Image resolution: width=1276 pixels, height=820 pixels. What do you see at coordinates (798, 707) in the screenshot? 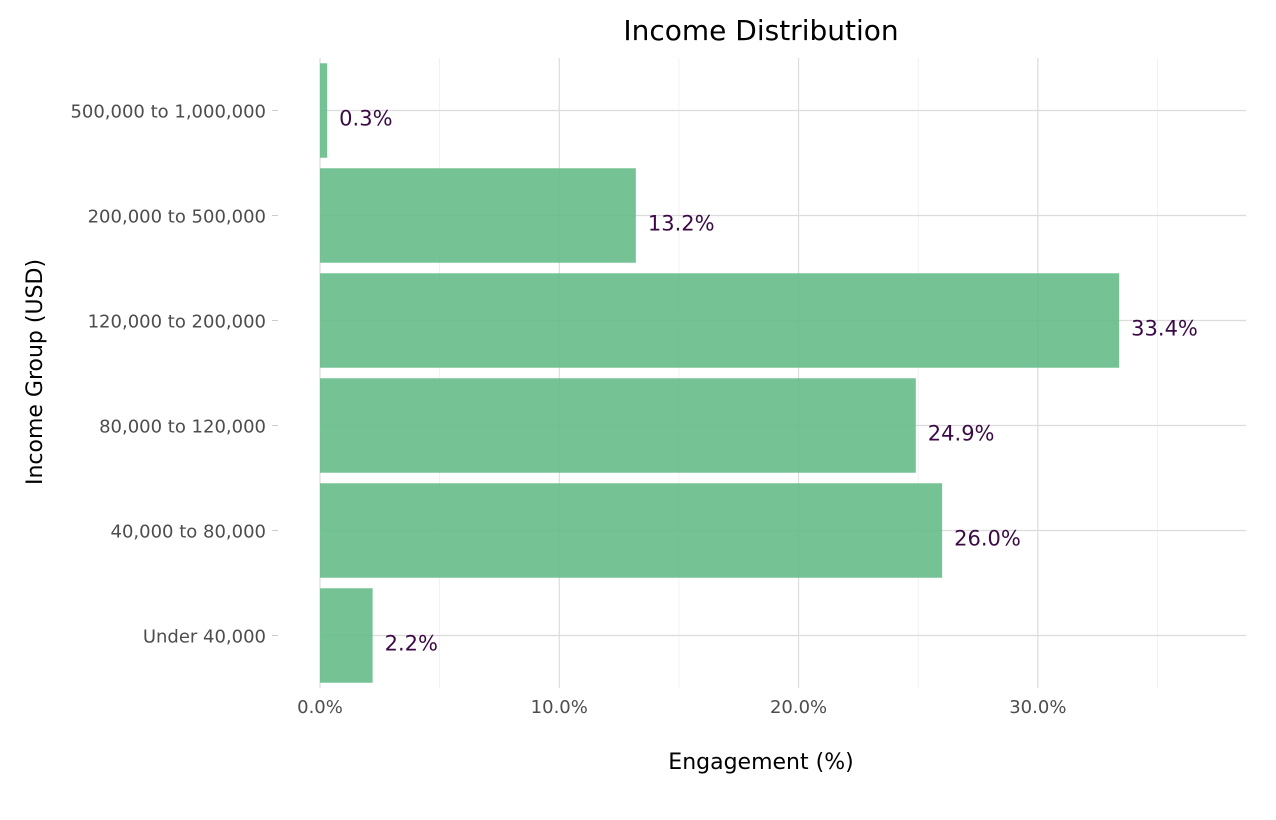
I see `x-tick-label: 20.0%` at bounding box center [798, 707].